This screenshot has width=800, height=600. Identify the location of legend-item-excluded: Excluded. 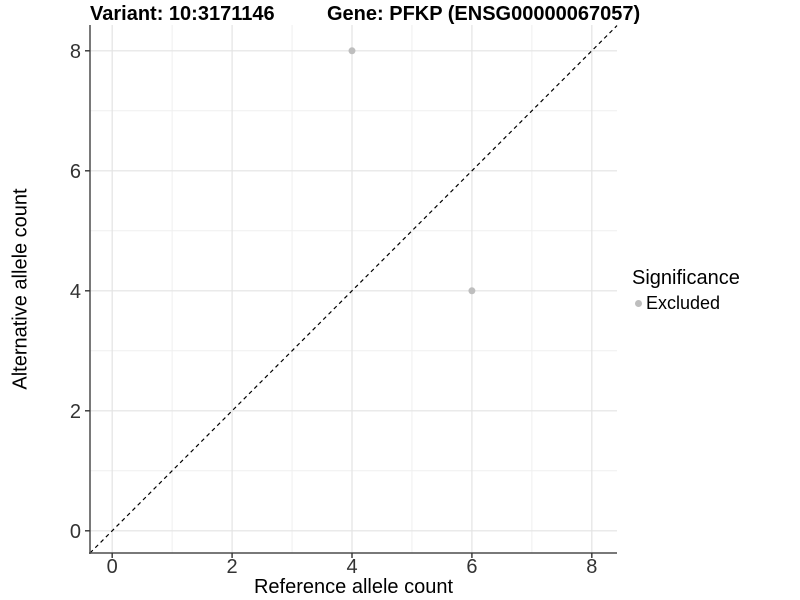
(686, 303).